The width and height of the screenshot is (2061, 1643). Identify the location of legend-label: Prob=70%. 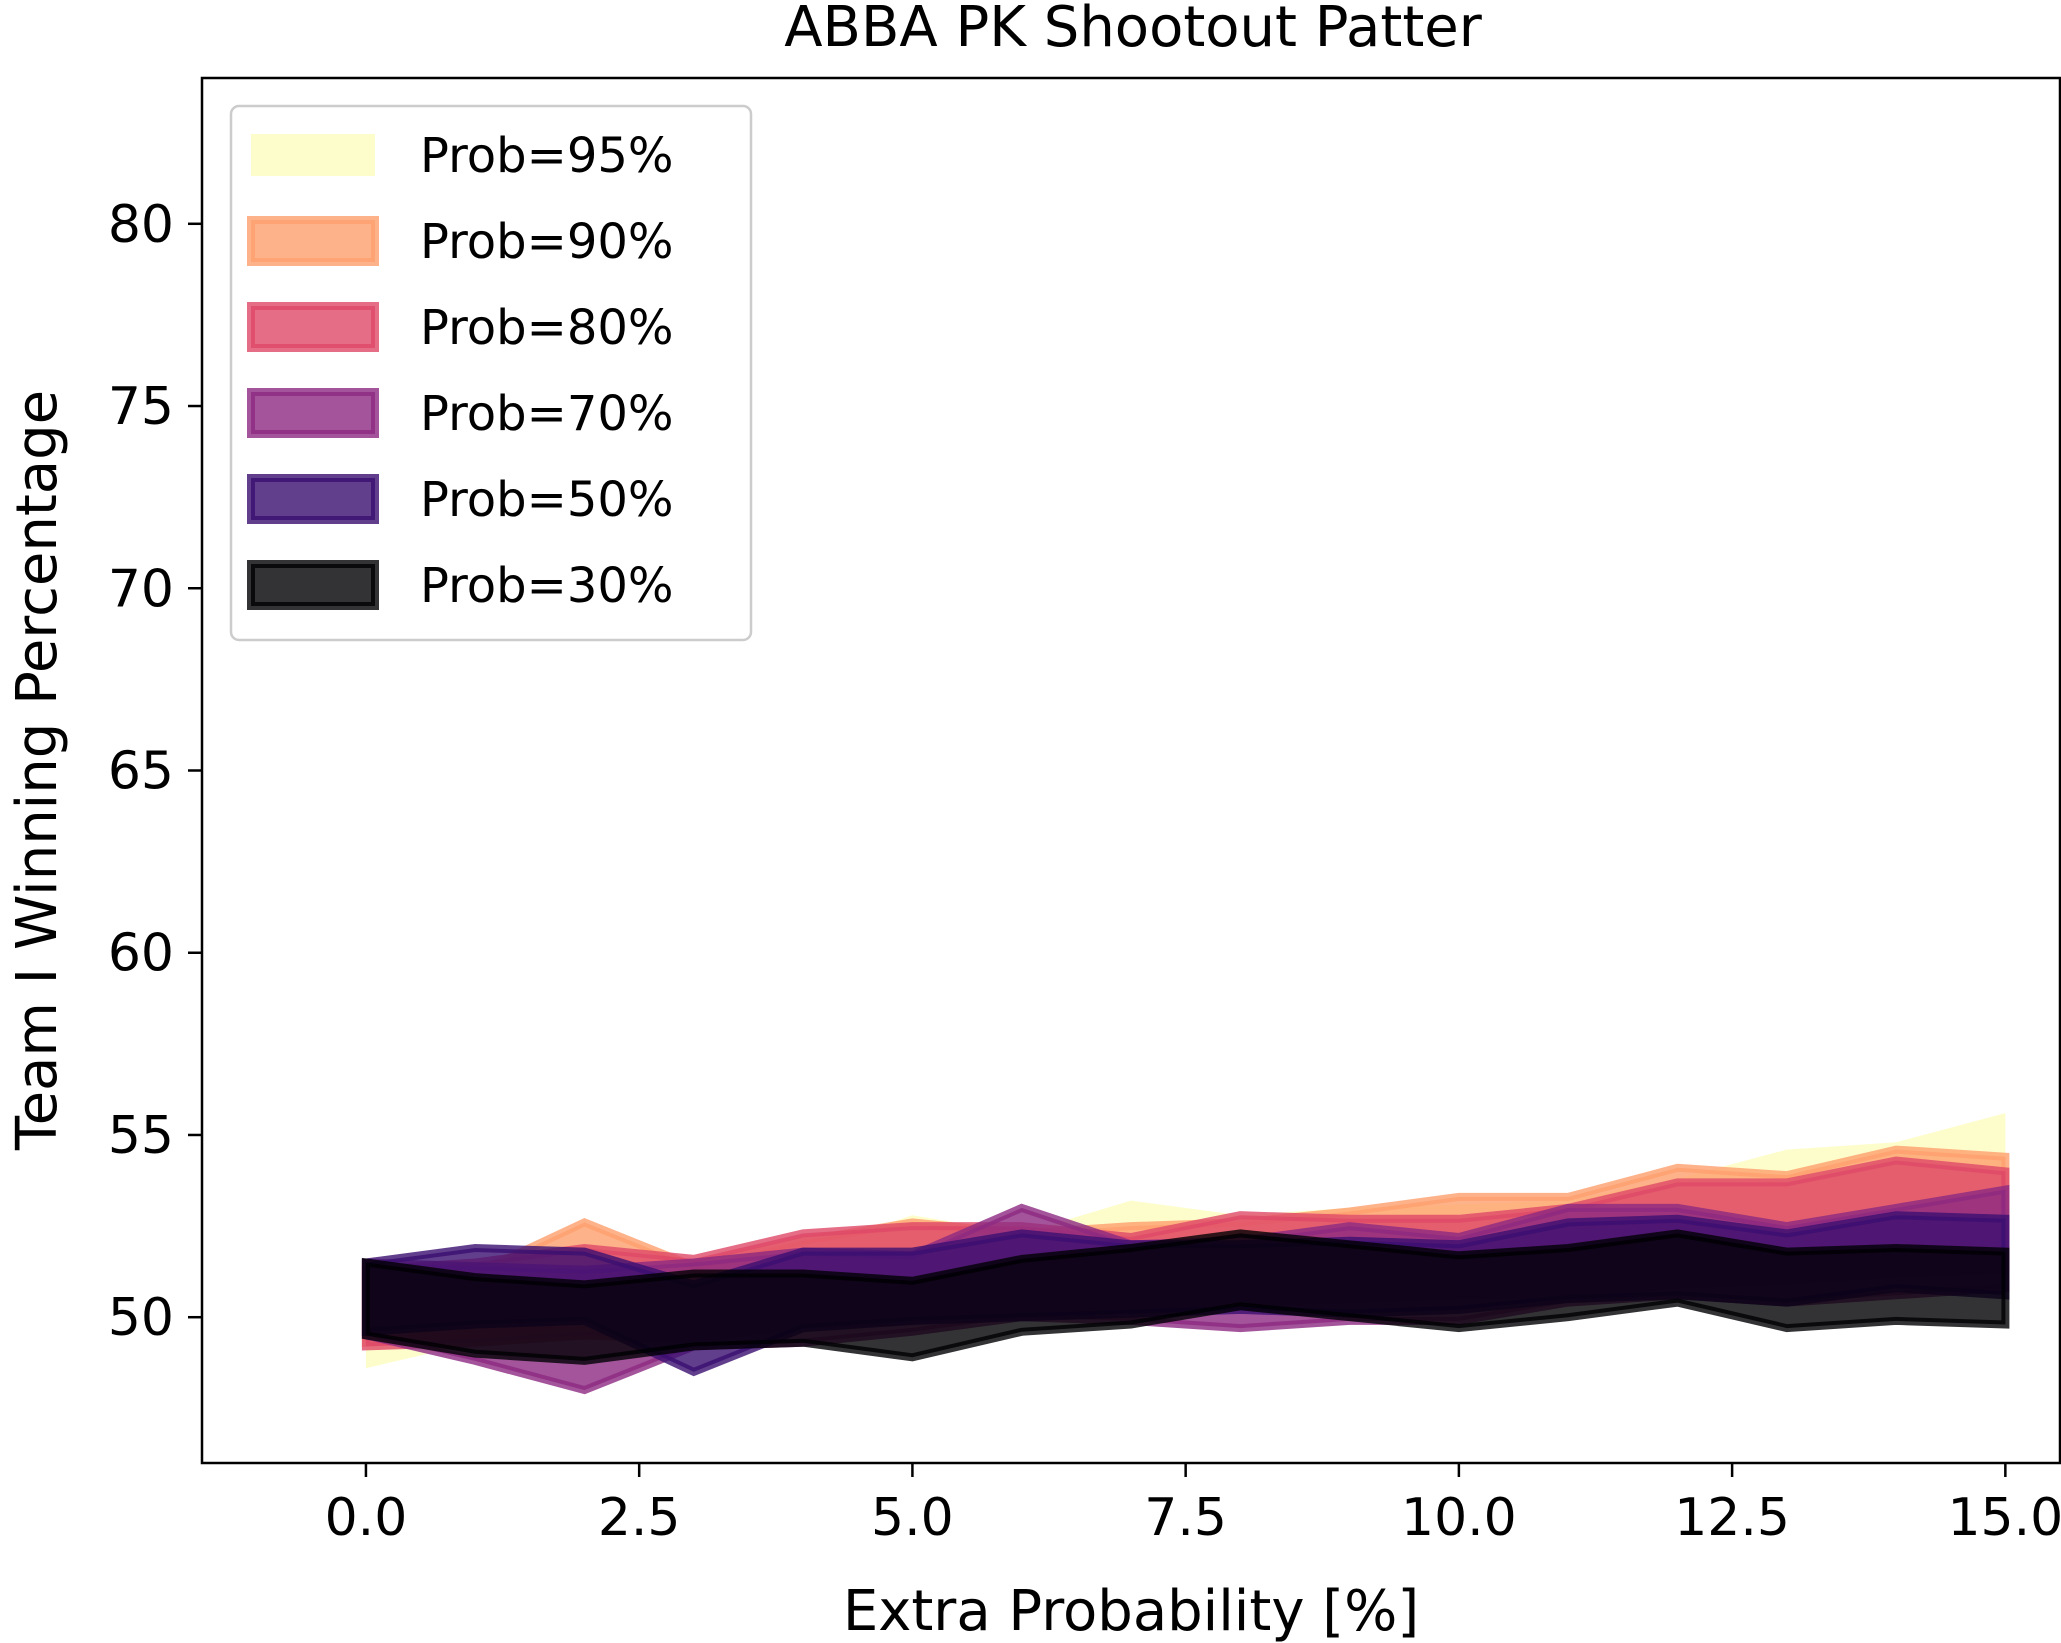
(547, 414).